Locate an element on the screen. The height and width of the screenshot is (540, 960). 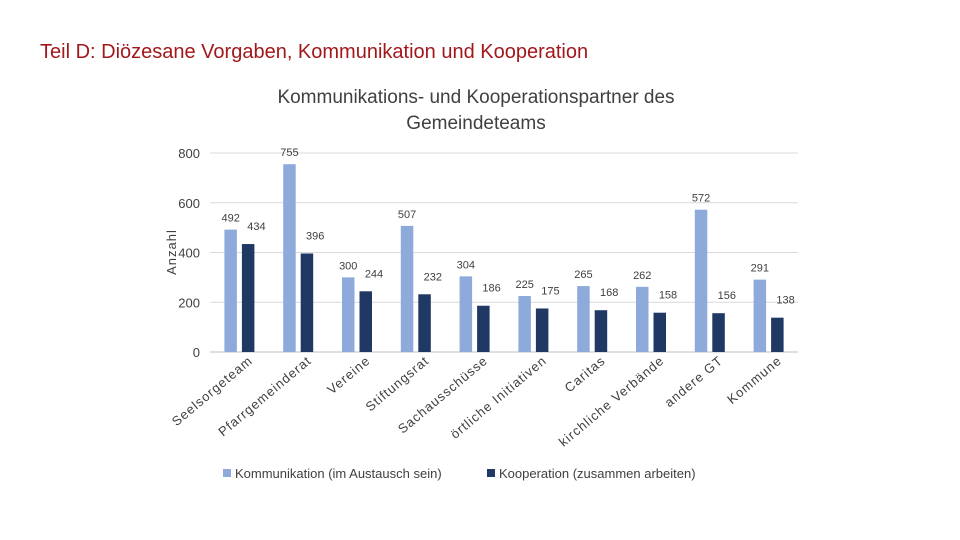
y-tick-0: 0 is located at coordinates (196, 352).